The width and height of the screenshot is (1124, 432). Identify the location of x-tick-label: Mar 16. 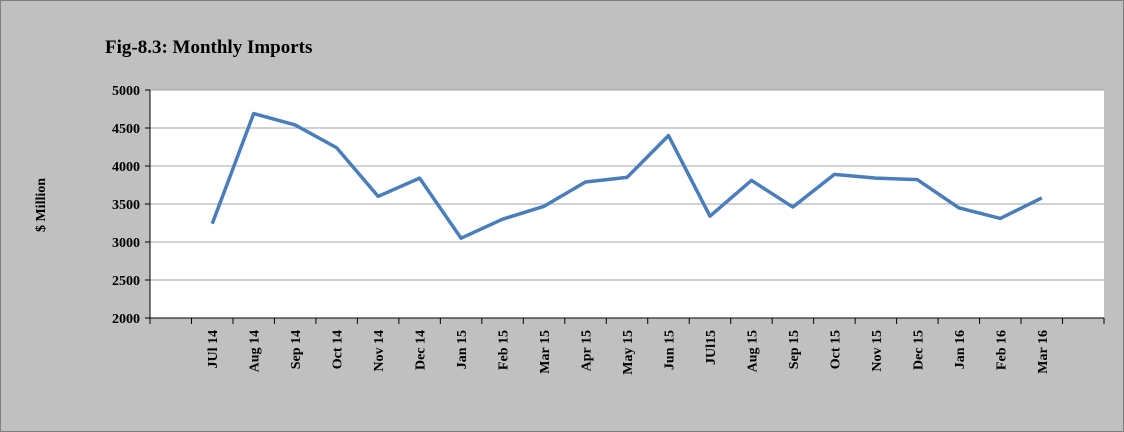
(1043, 352).